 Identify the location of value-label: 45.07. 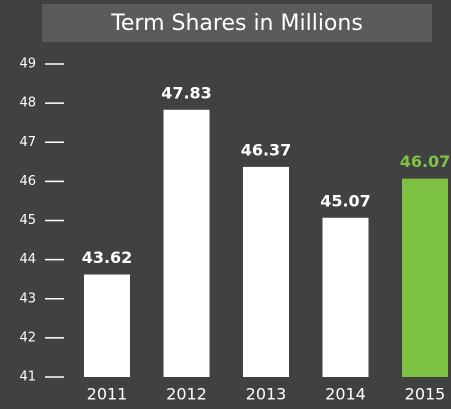
(345, 200).